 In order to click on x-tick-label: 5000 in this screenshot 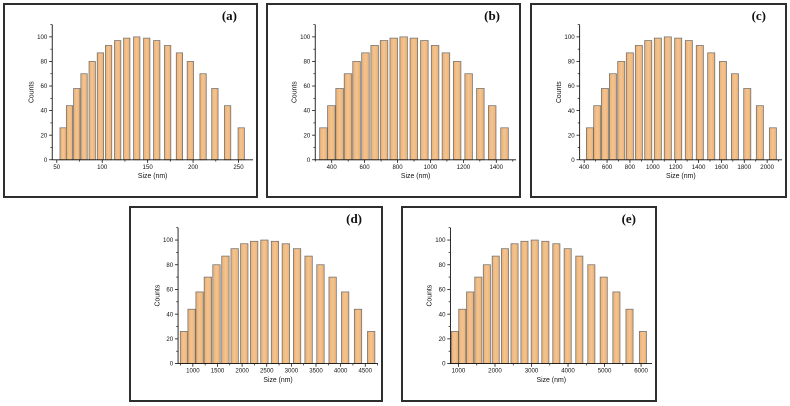, I will do `click(605, 371)`.